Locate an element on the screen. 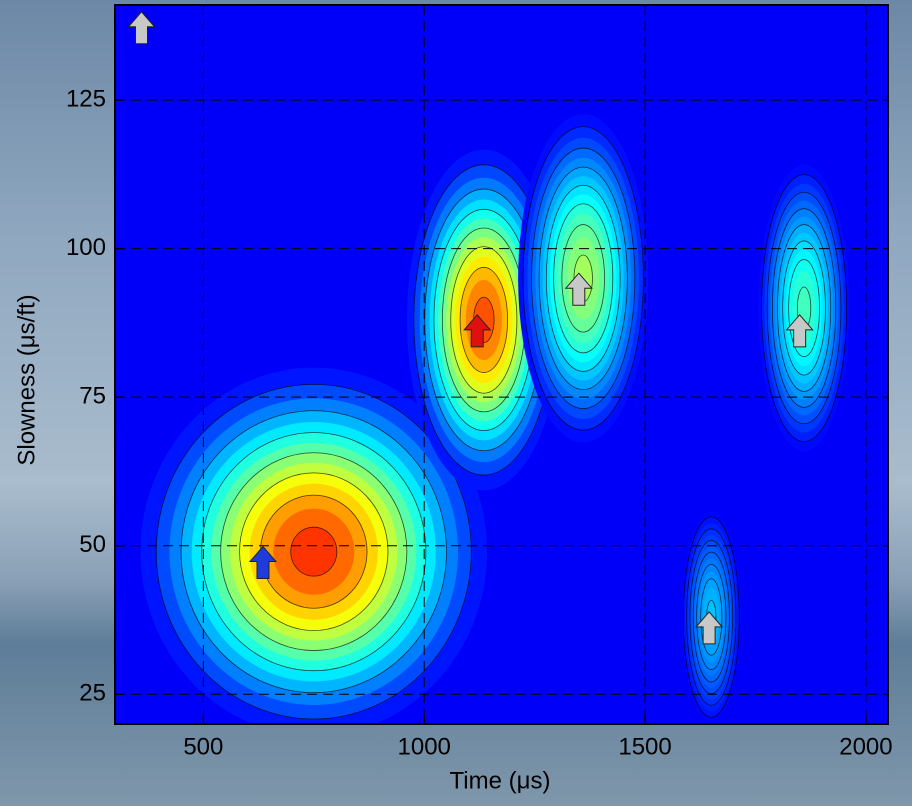 This screenshot has width=912, height=806. y-tick-label: 25 is located at coordinates (92, 693).